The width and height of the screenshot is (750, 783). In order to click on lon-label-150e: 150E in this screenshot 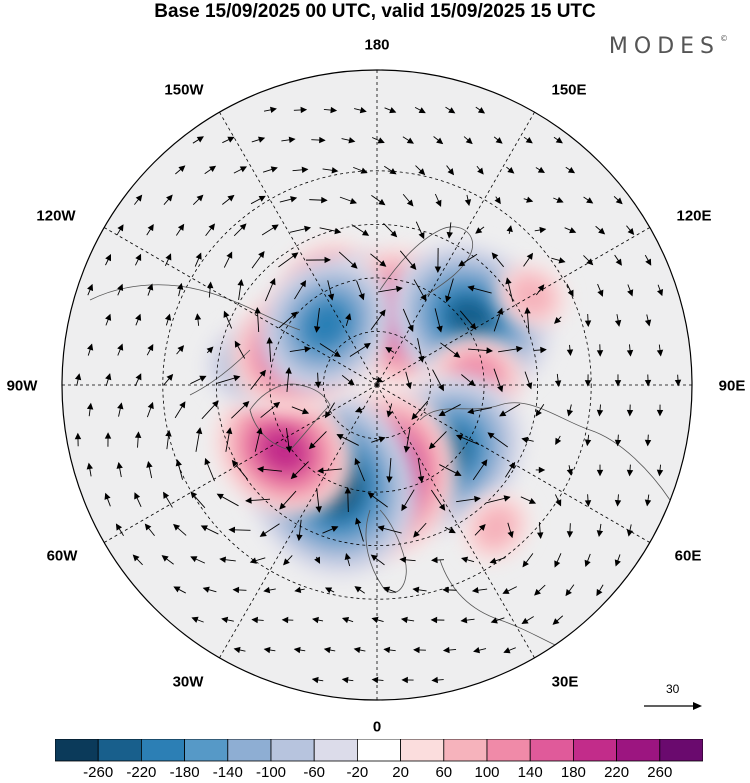, I will do `click(569, 90)`.